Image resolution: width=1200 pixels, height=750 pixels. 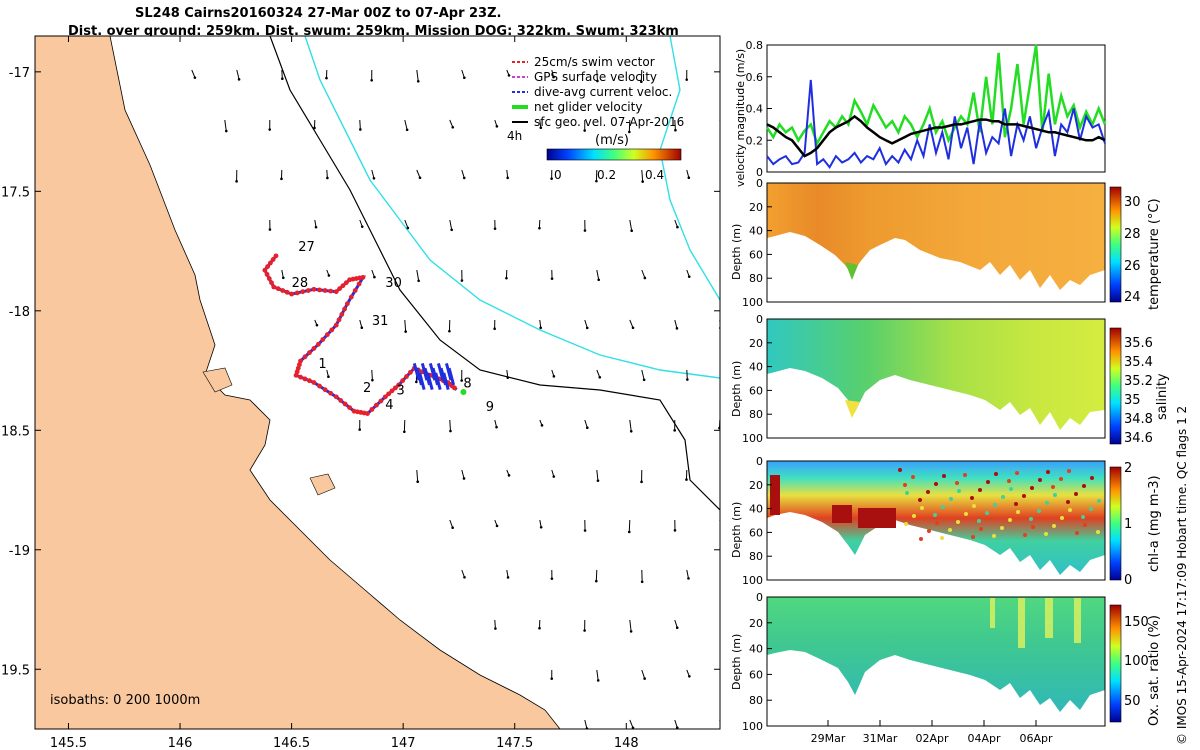 I want to click on lon-tick-label: 147, so click(x=403, y=743).